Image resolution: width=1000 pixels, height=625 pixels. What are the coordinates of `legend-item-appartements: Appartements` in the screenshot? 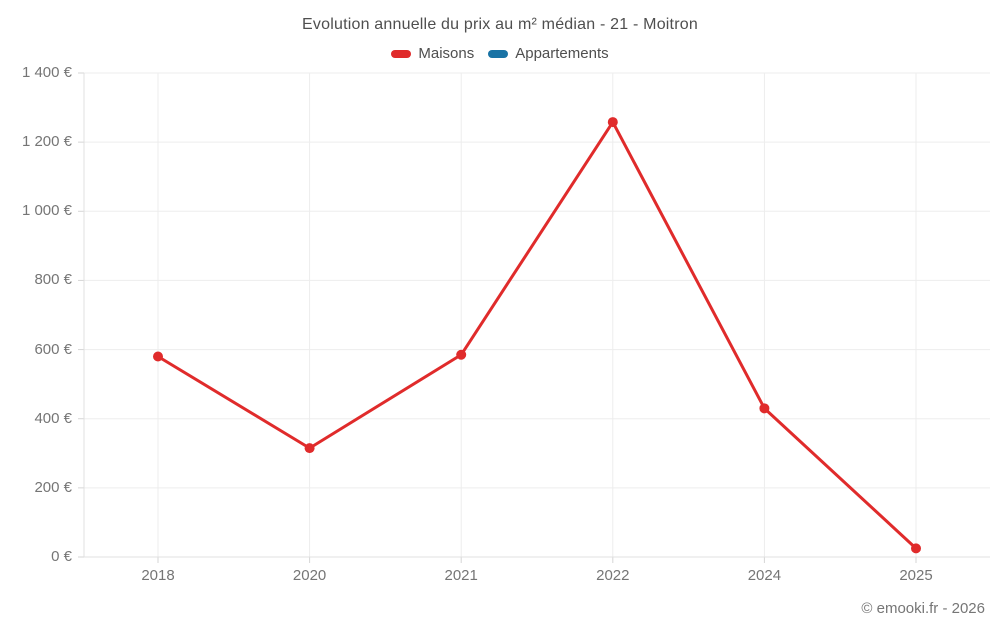 It's located at (548, 53).